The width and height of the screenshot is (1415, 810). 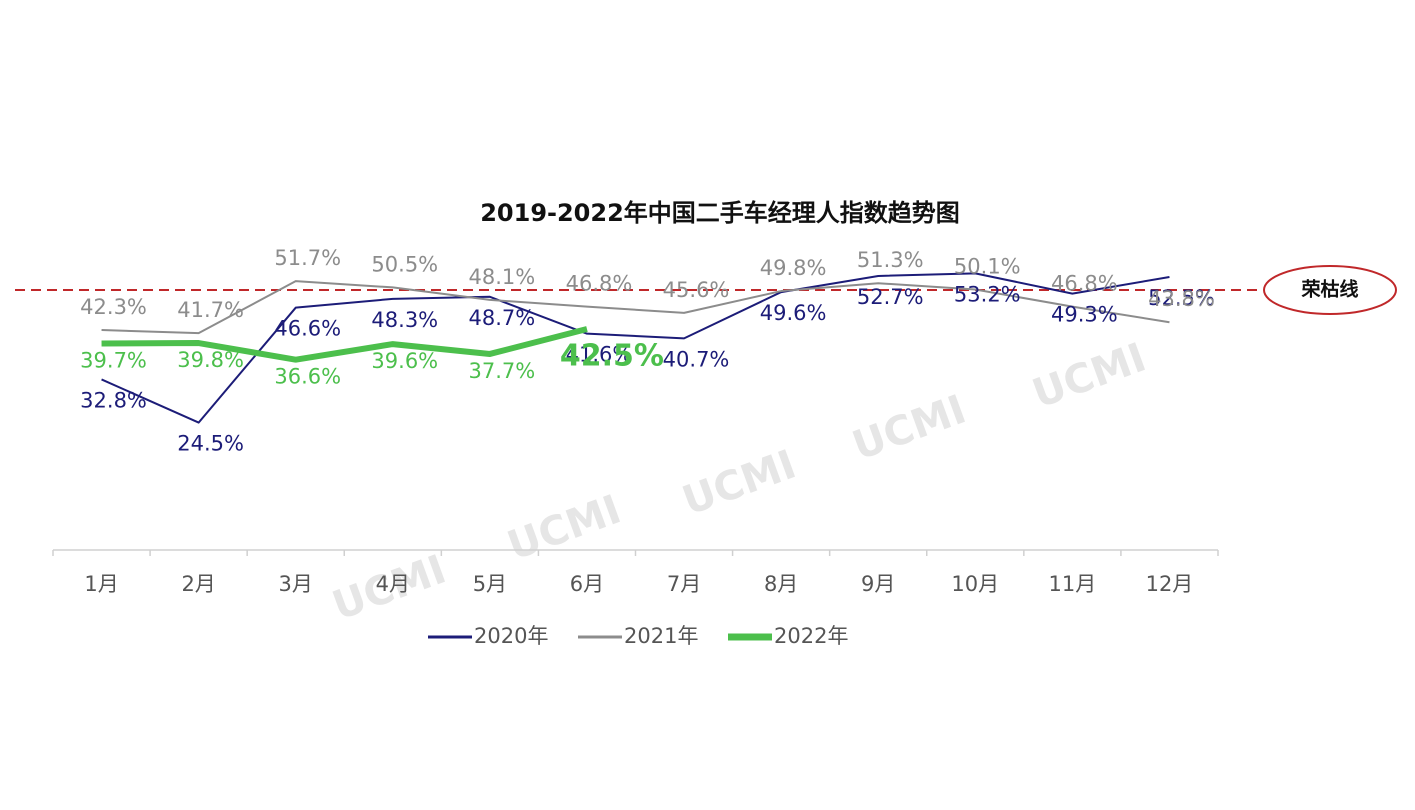 What do you see at coordinates (210, 444) in the screenshot?
I see `data-label: 24.5%` at bounding box center [210, 444].